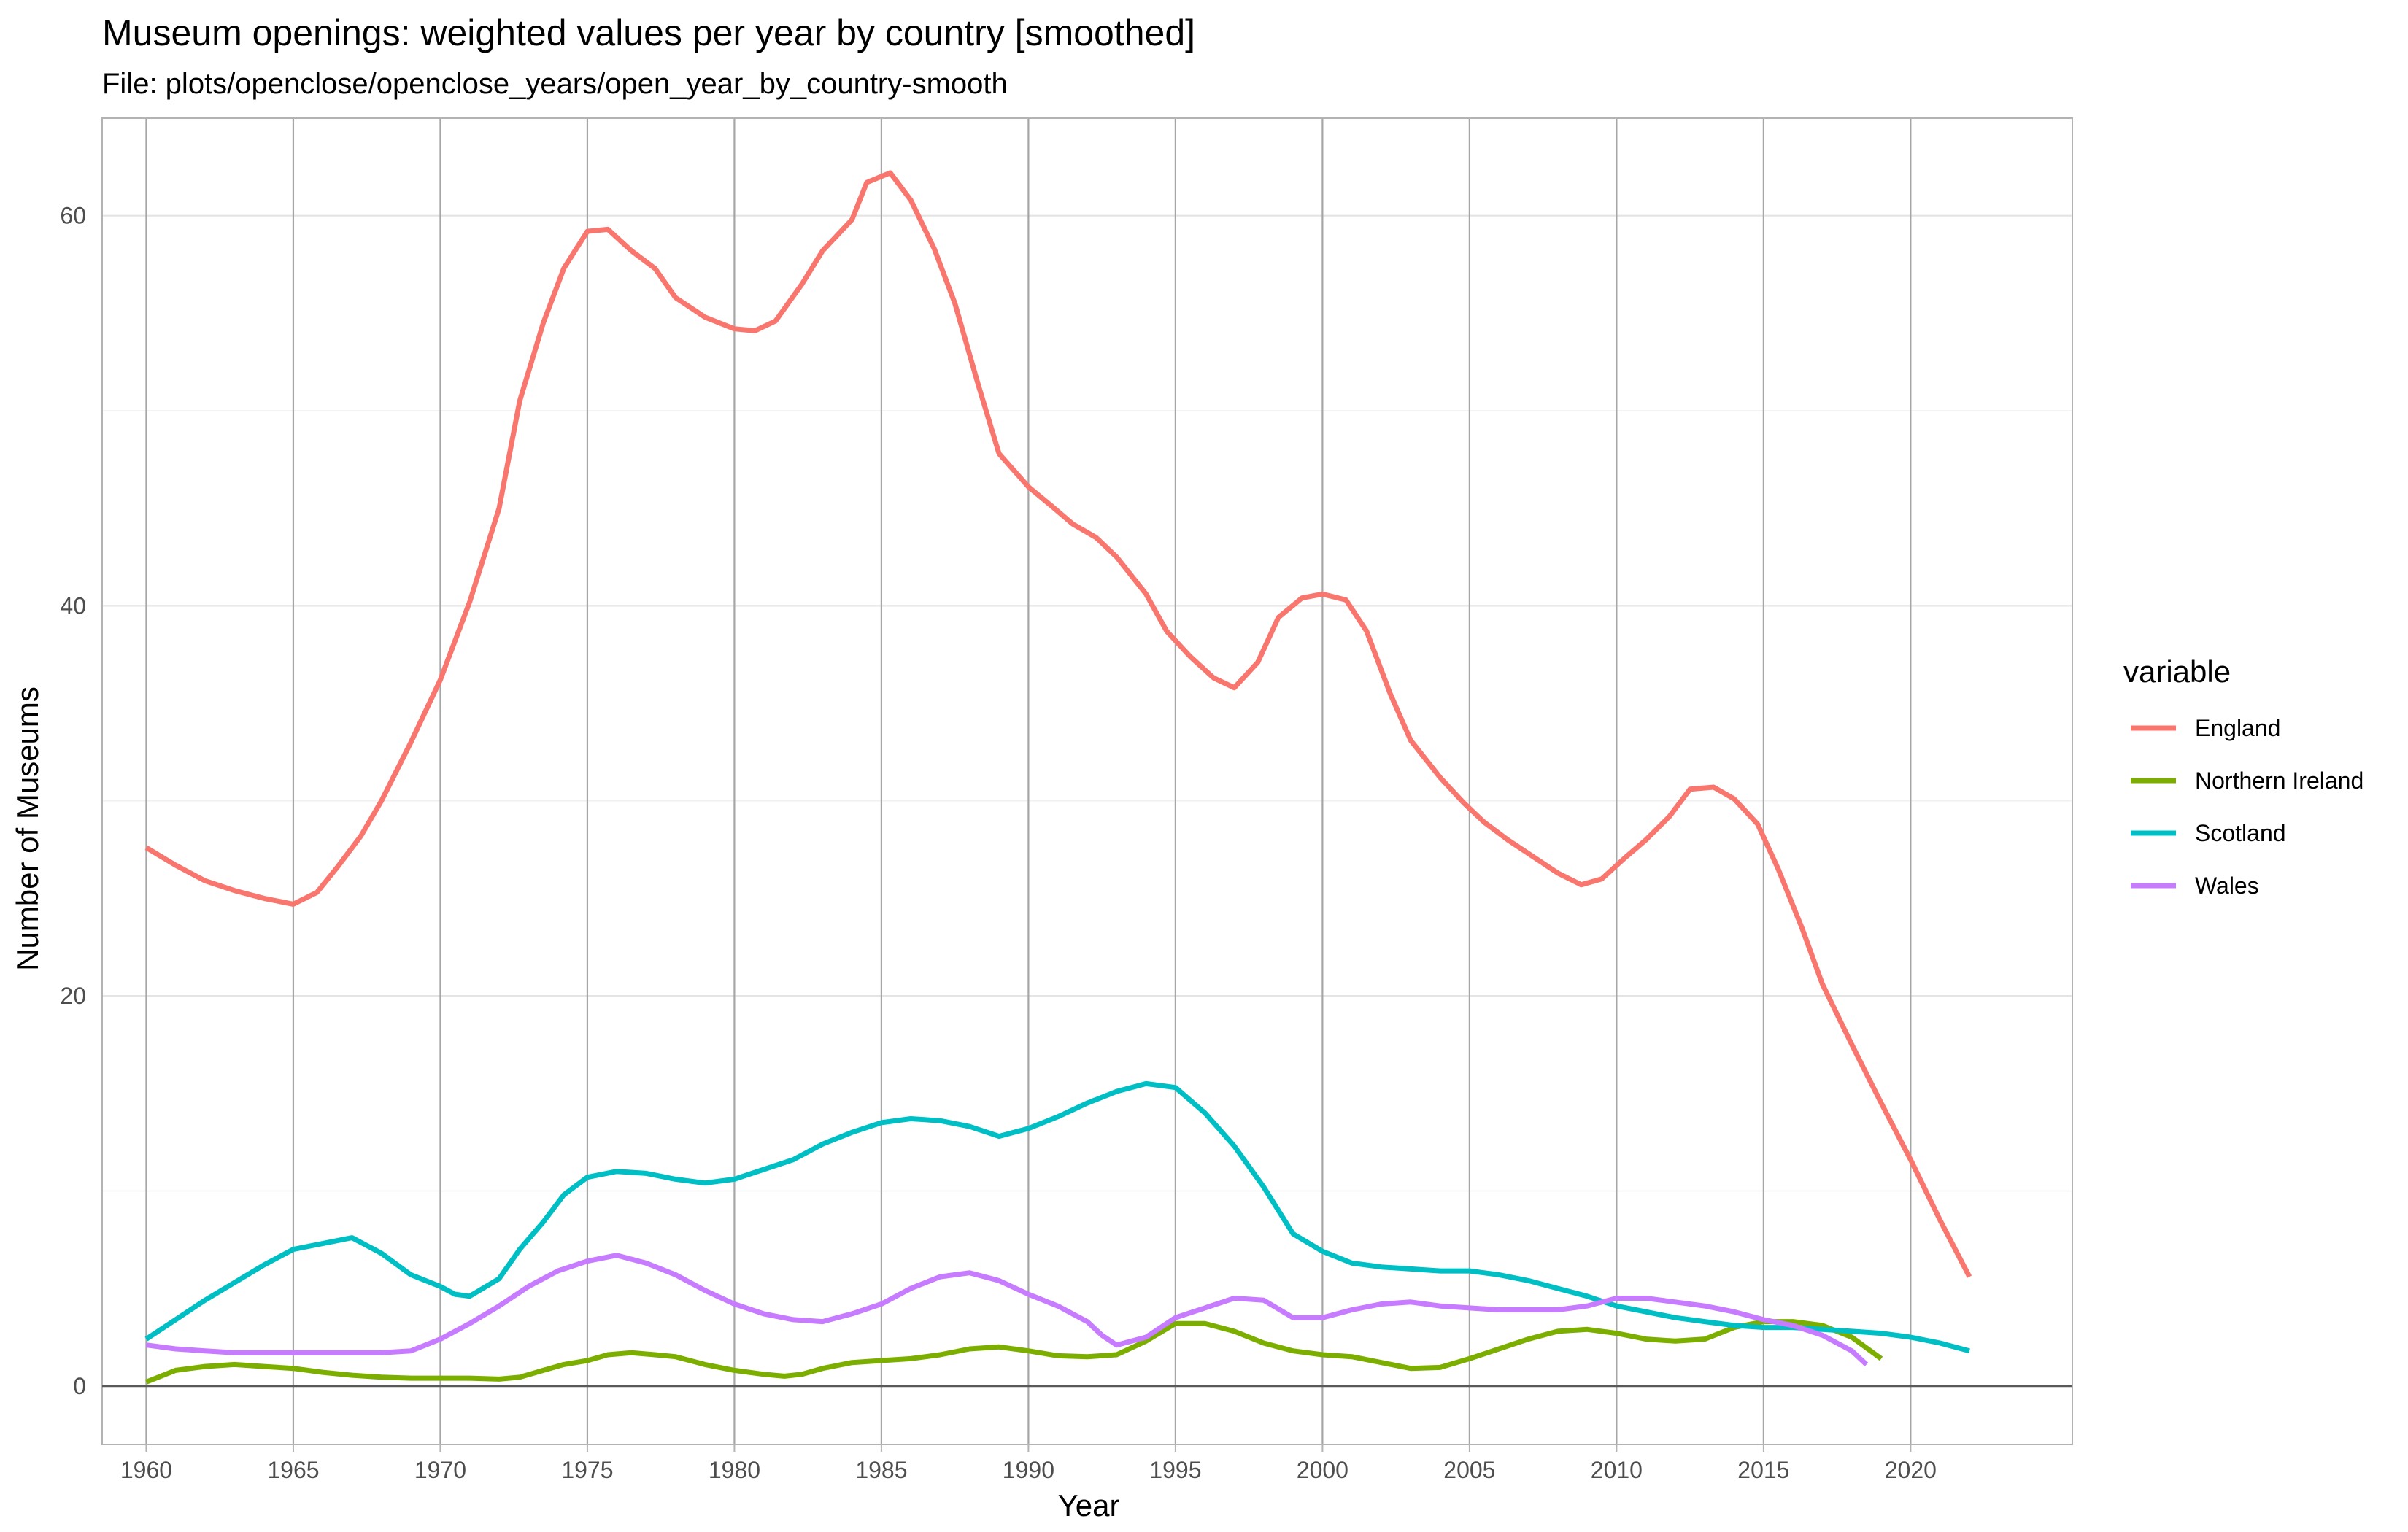 The width and height of the screenshot is (2408, 1532). I want to click on legend-title: variable, so click(2177, 672).